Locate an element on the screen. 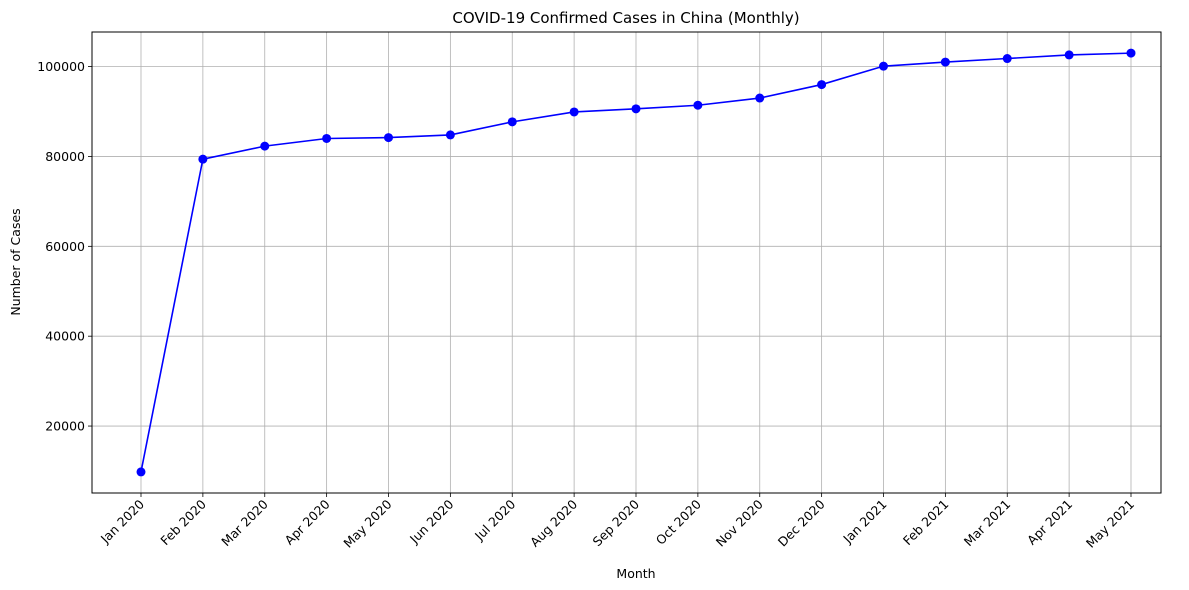  x-axis-label: Month is located at coordinates (635, 573).